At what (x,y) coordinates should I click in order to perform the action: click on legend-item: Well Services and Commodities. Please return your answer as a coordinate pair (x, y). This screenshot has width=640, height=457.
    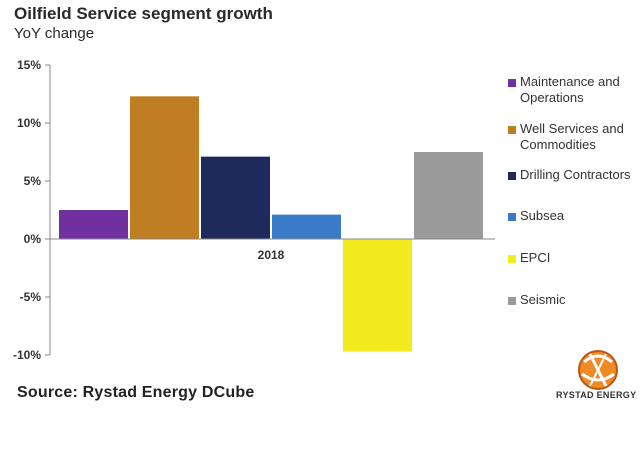
    Looking at the image, I should click on (573, 137).